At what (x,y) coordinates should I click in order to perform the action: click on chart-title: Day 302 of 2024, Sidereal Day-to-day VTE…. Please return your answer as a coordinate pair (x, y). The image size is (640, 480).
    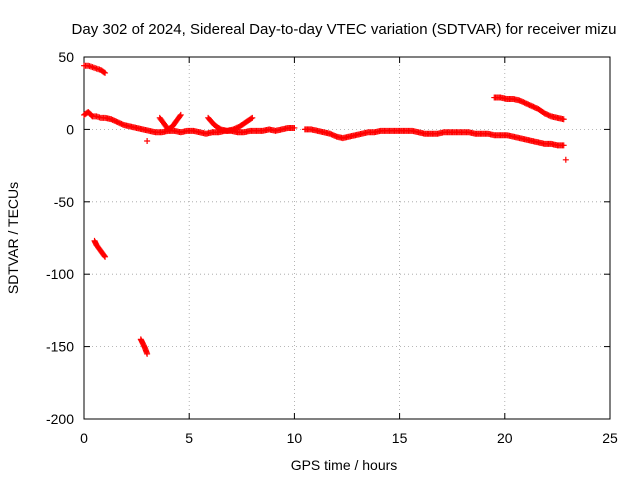
    Looking at the image, I should click on (344, 29).